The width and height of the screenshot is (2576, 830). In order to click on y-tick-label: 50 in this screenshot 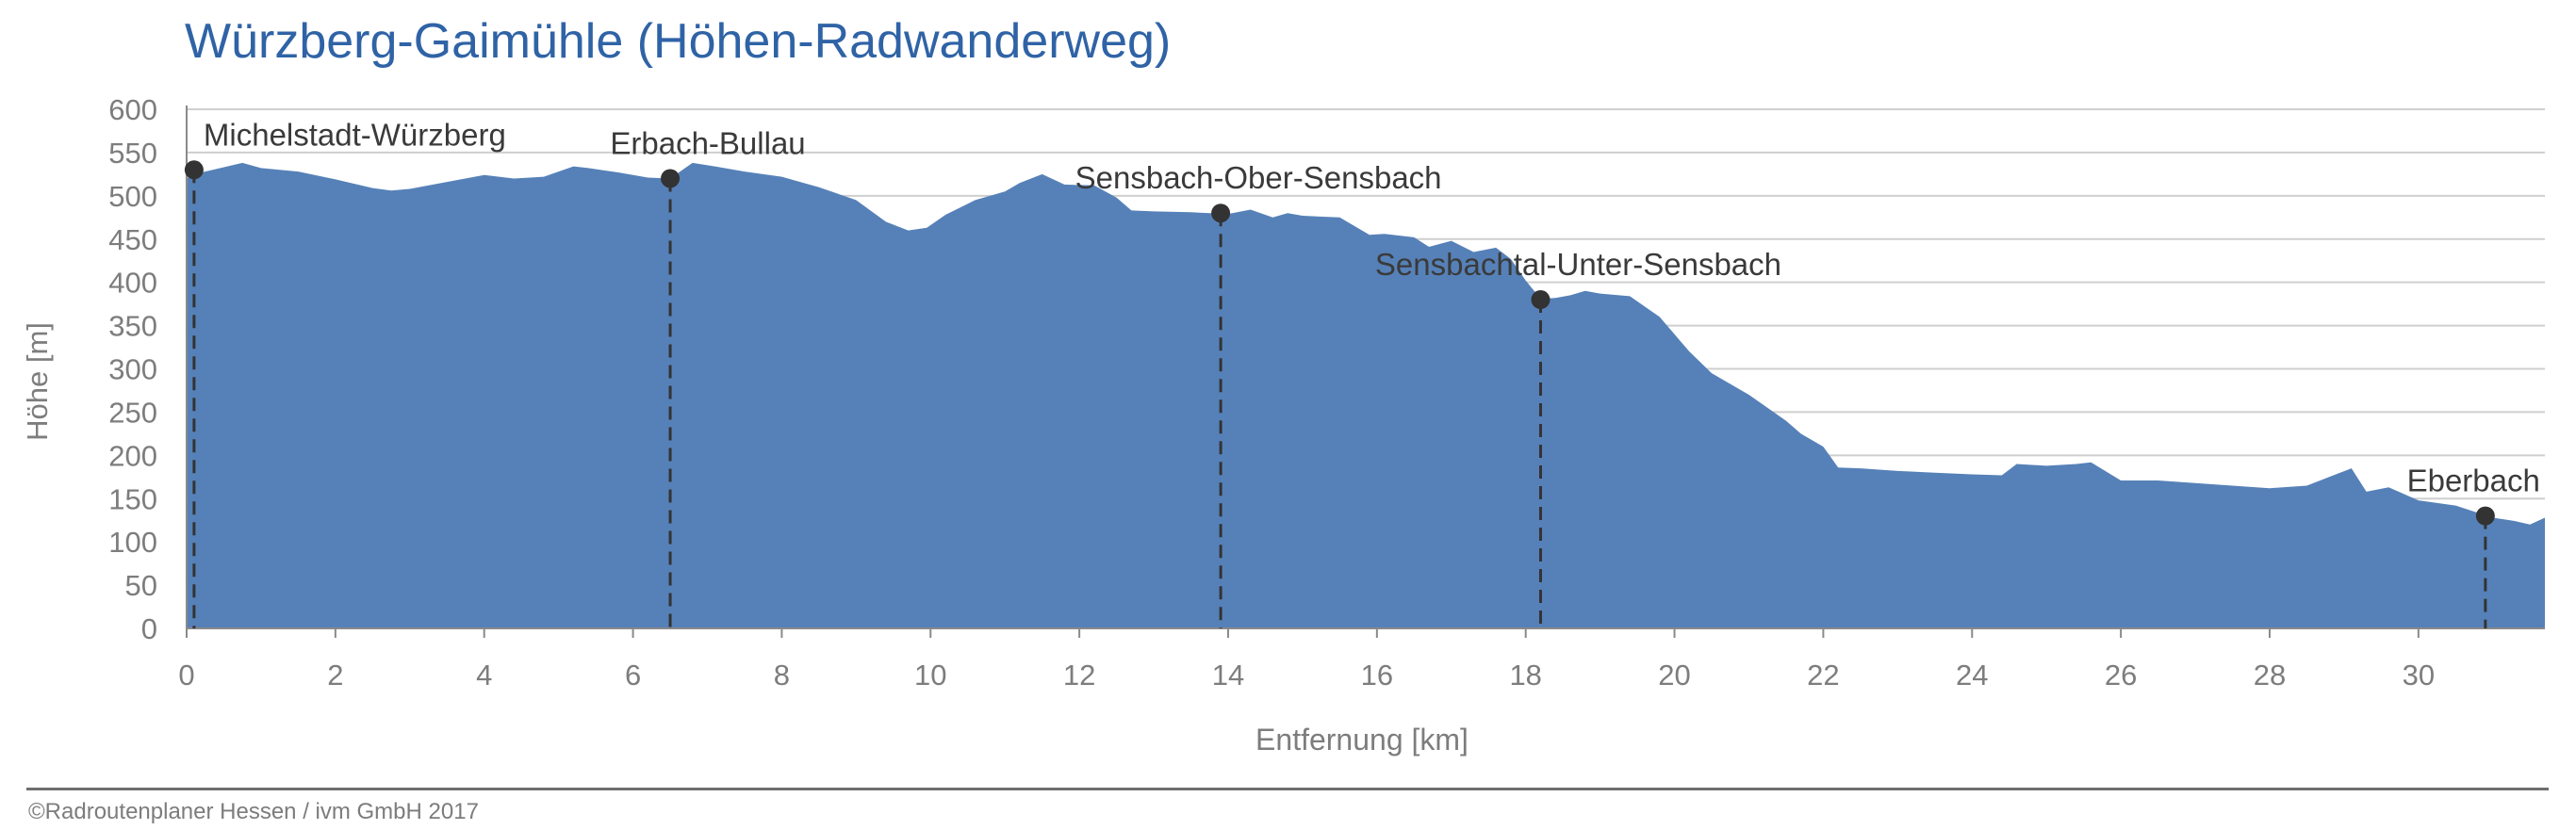, I will do `click(141, 585)`.